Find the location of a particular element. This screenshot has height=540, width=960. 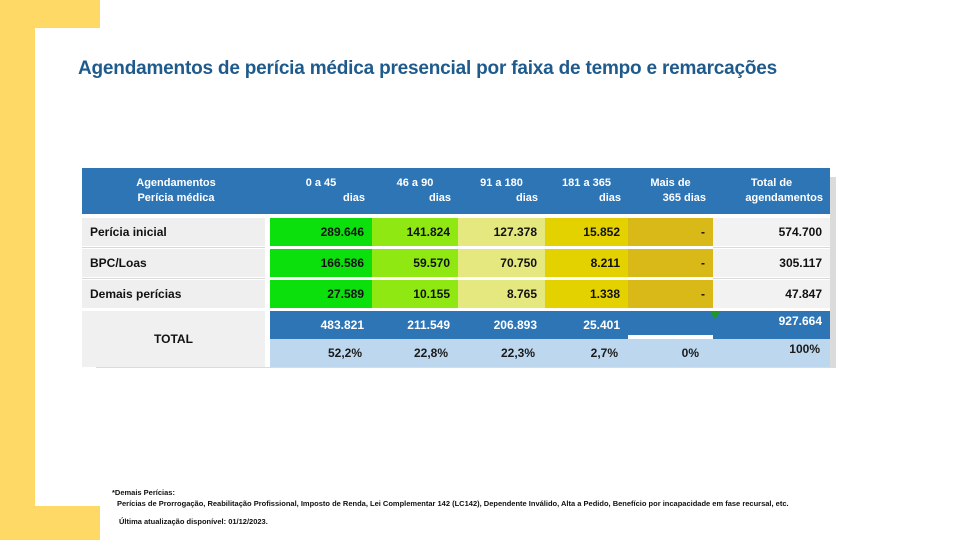

table-cell: 10.155 is located at coordinates (415, 294).